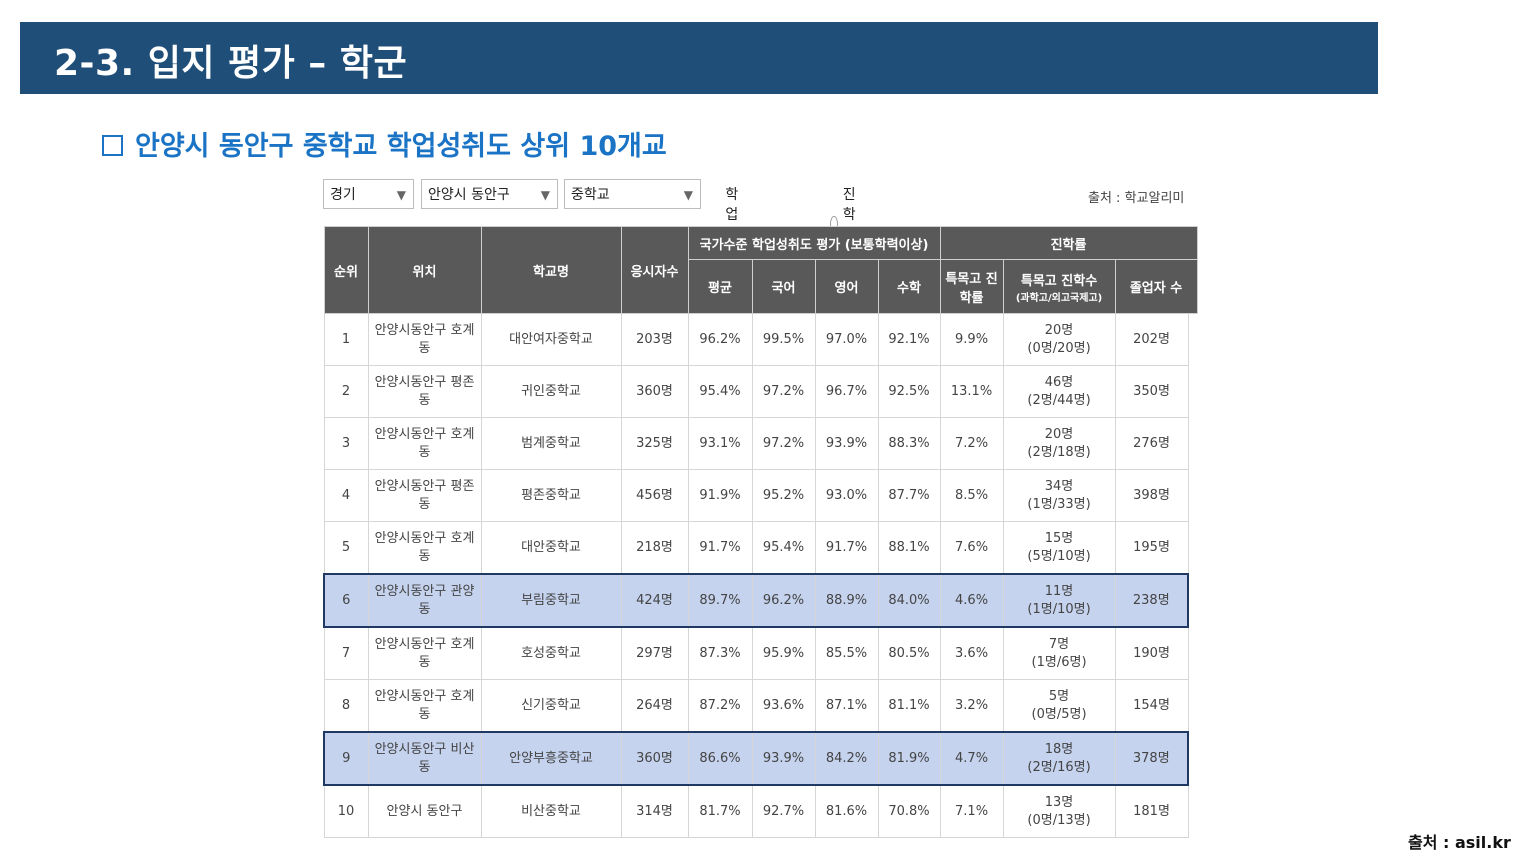 The height and width of the screenshot is (855, 1520). Describe the element at coordinates (346, 443) in the screenshot. I see `cell-rank: 3` at that location.